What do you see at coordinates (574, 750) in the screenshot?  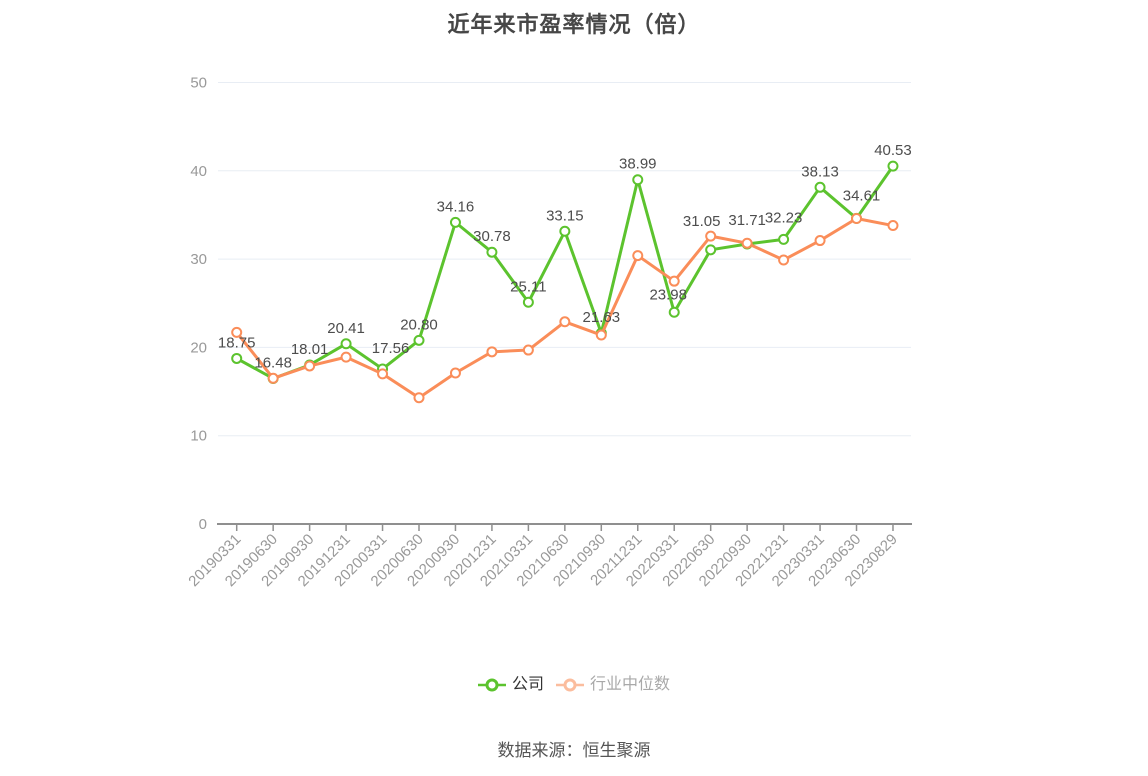 I see `data-source-note: 数据来源：恒生聚源` at bounding box center [574, 750].